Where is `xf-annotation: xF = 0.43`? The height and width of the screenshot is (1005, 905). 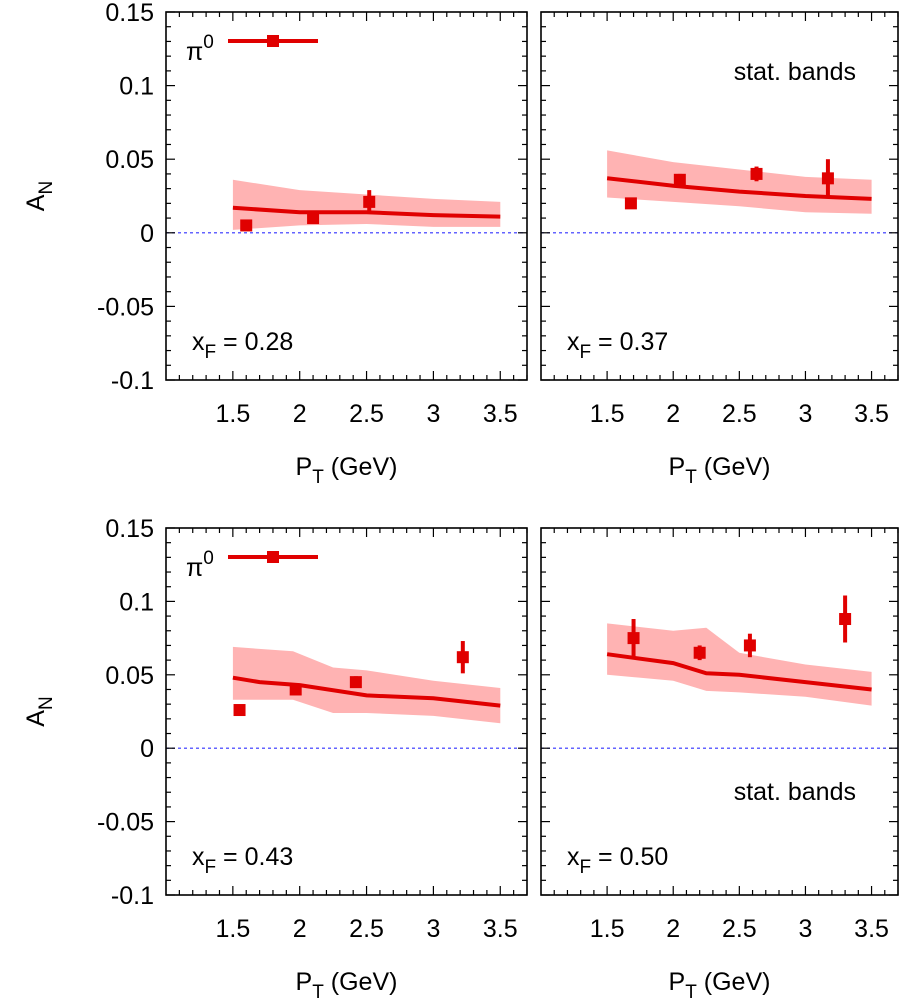 xf-annotation: xF = 0.43 is located at coordinates (242, 860).